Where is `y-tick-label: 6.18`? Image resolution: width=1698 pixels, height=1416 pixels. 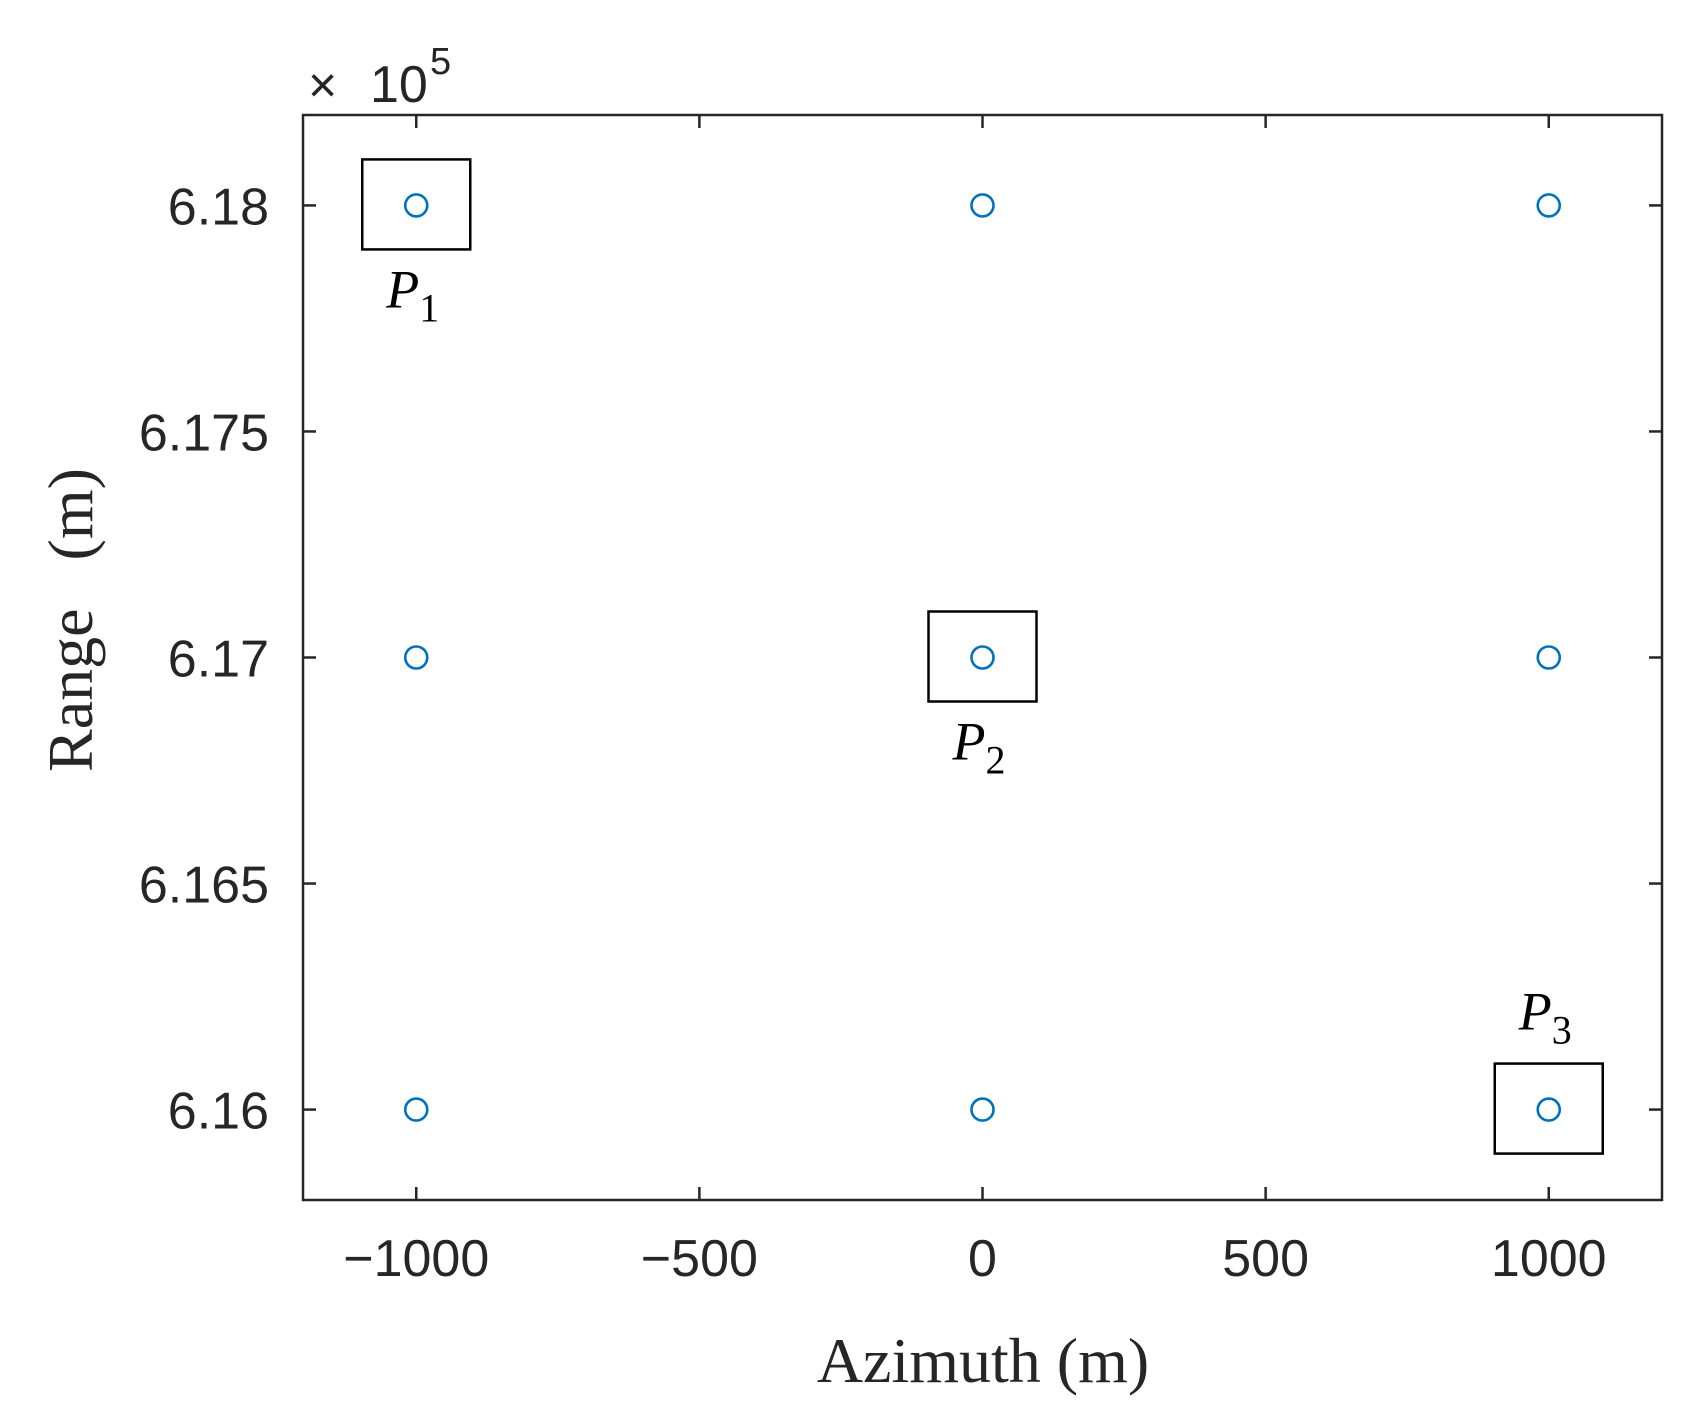
y-tick-label: 6.18 is located at coordinates (218, 207).